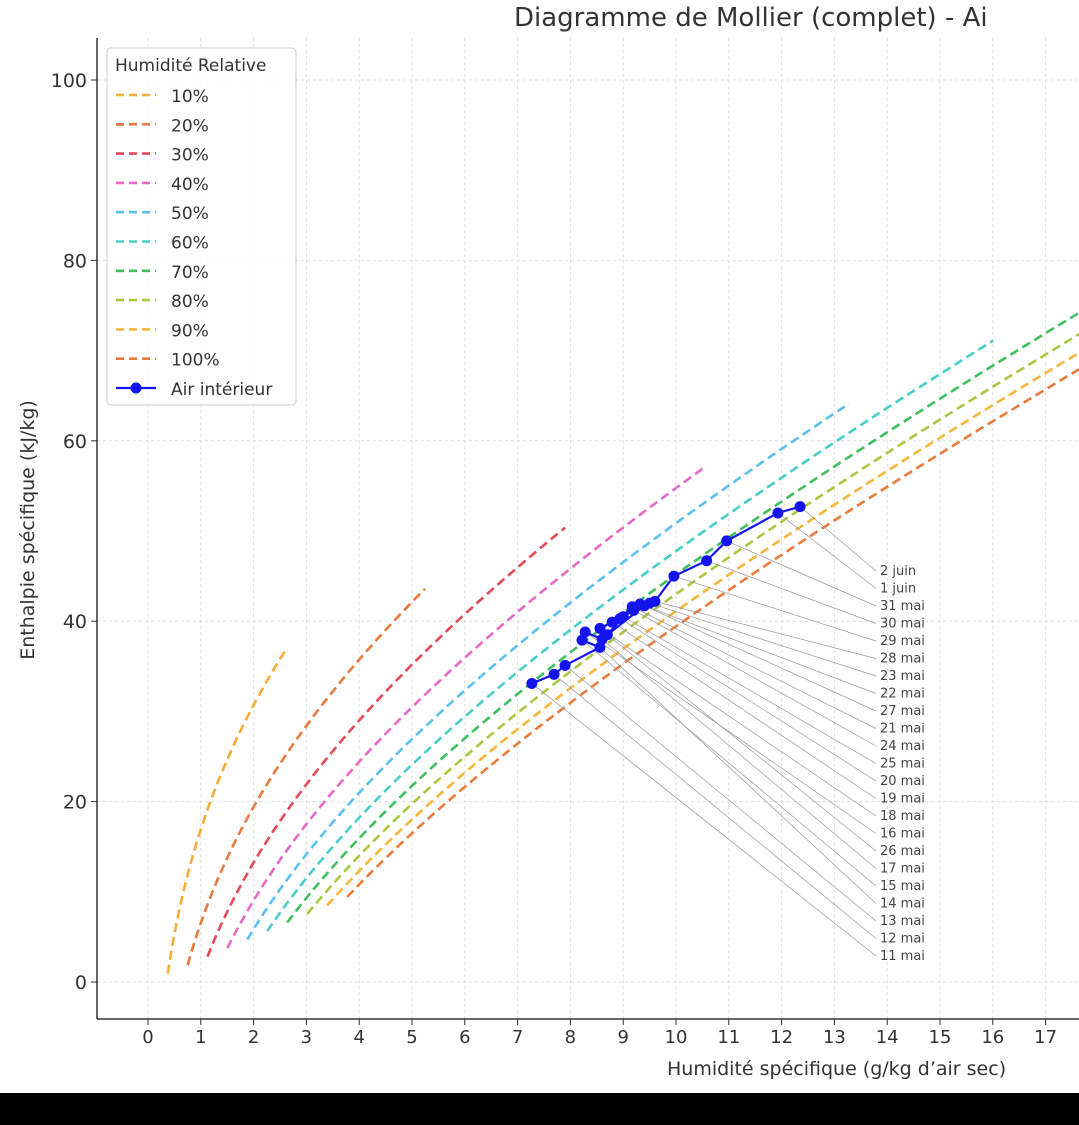 The image size is (1079, 1125). I want to click on legend-label: 10%, so click(190, 97).